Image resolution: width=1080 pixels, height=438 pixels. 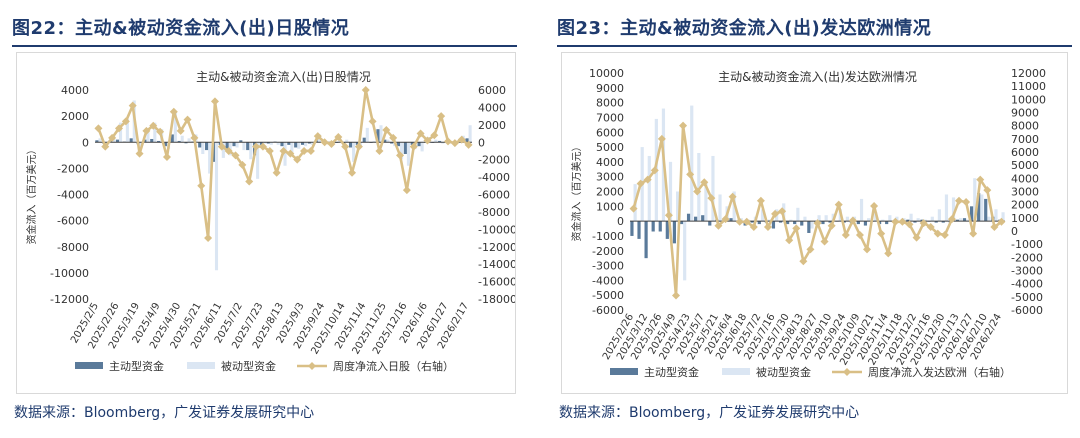 I want to click on source-note: 数据来源：Bloomberg，广发证券发展研究中心, so click(x=709, y=413).